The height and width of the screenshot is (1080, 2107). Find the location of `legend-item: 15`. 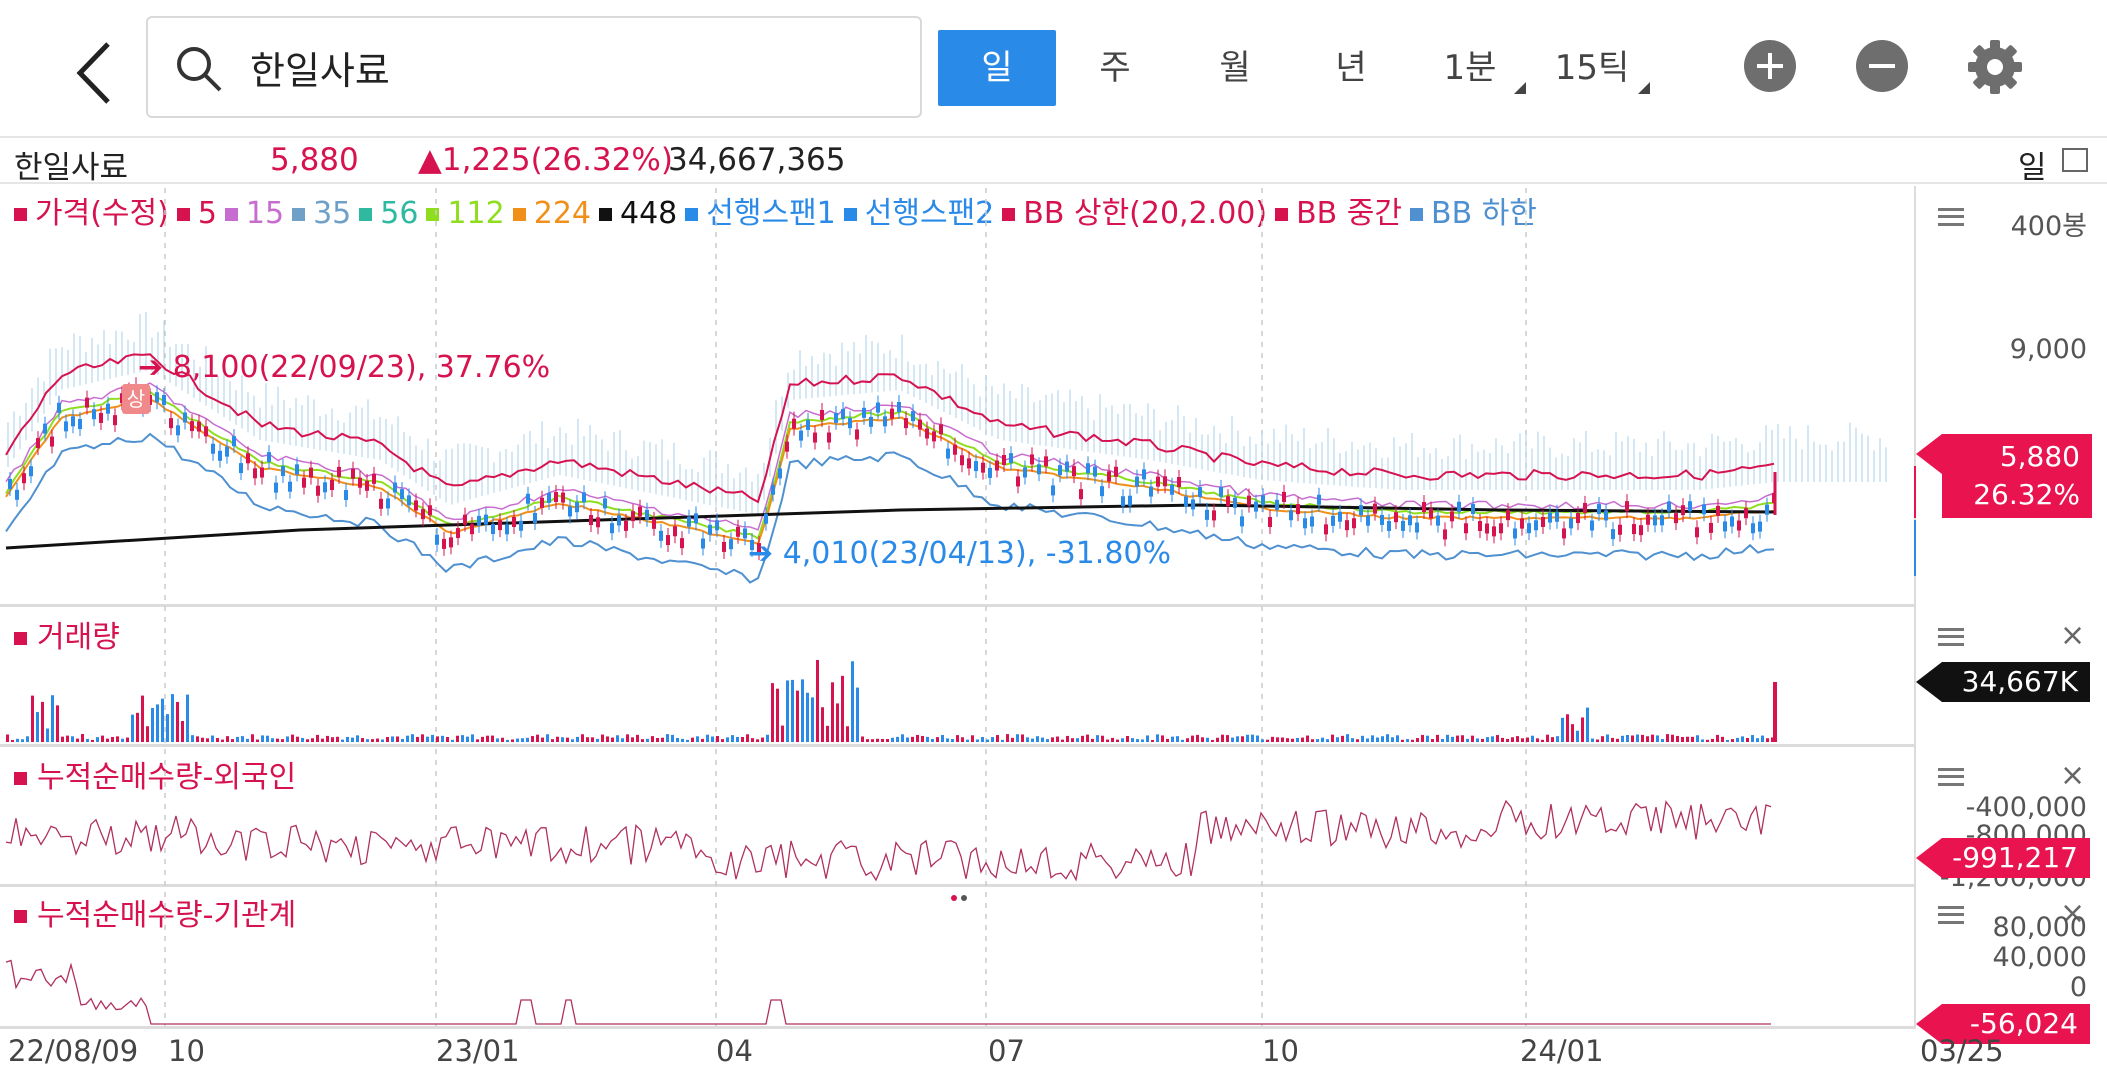

legend-item: 15 is located at coordinates (254, 213).